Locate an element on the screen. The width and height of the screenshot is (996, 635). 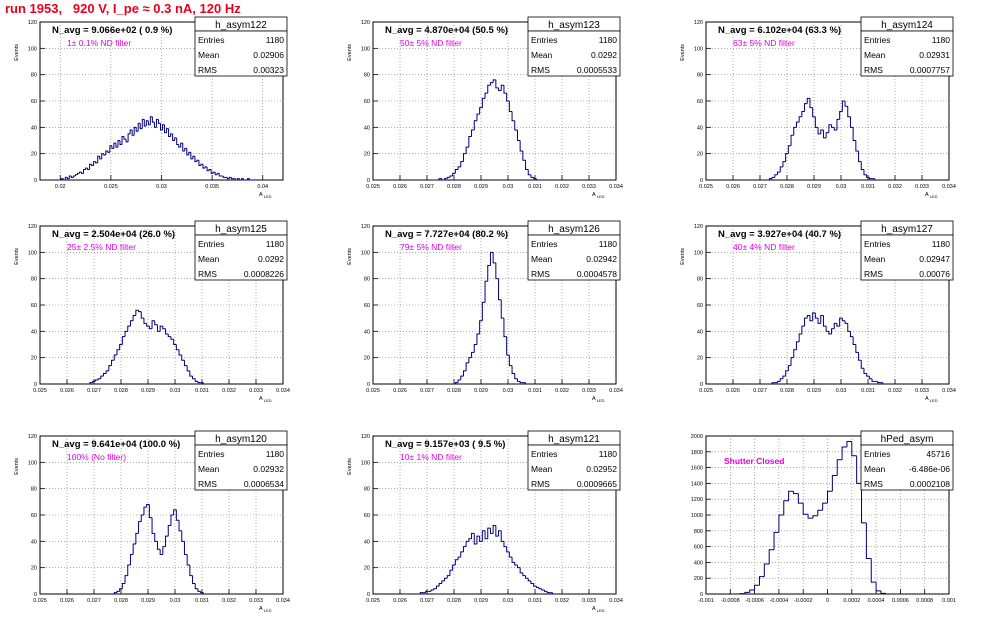
stats-value: 0.02906 is located at coordinates (268, 55).